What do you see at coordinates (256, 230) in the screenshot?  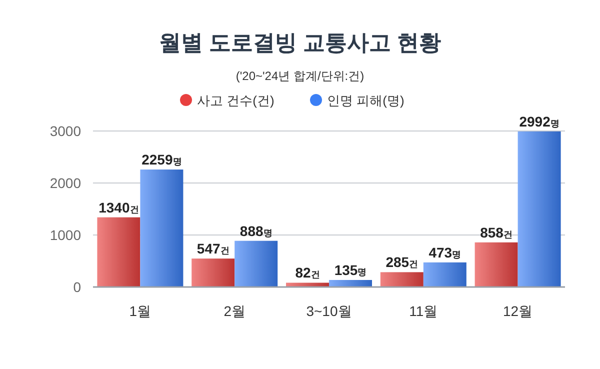 I see `data-label: 888명` at bounding box center [256, 230].